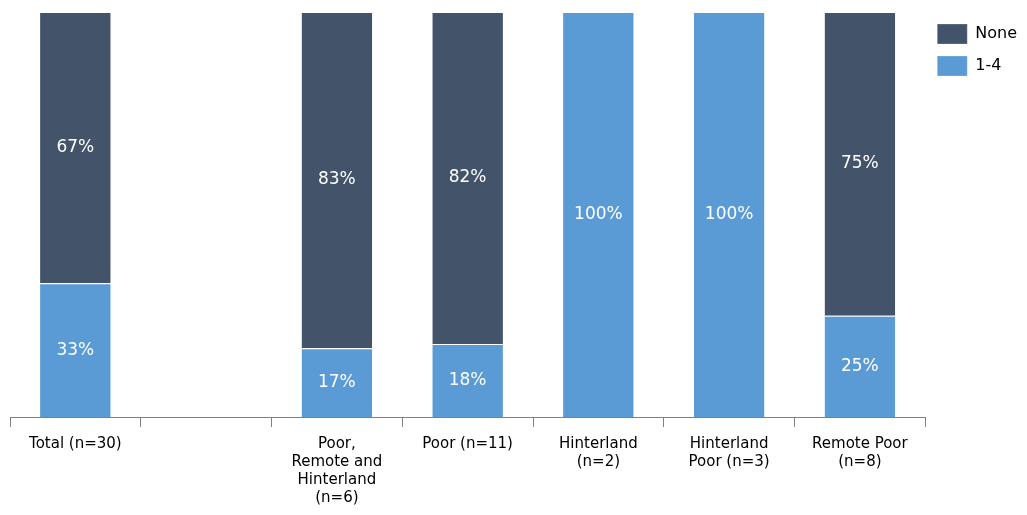 The image size is (1027, 515). I want to click on x-tick-label: Poor, Remote and Hinterland (n=6), so click(337, 469).